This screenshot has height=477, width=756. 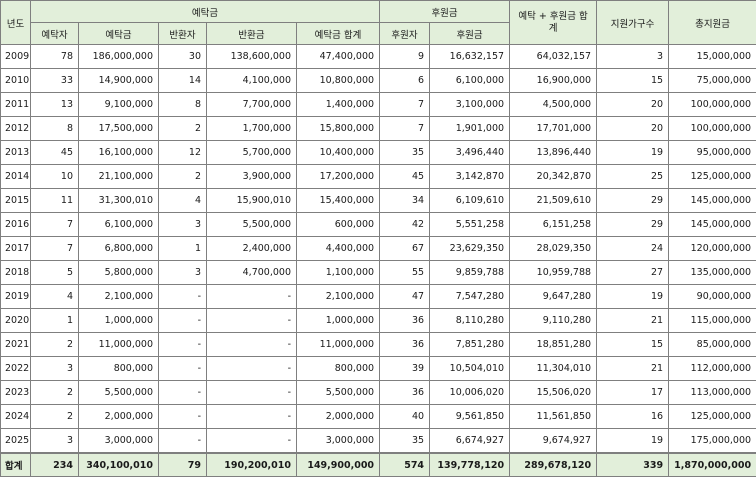 What do you see at coordinates (405, 105) in the screenshot?
I see `sponsors-cell: 7` at bounding box center [405, 105].